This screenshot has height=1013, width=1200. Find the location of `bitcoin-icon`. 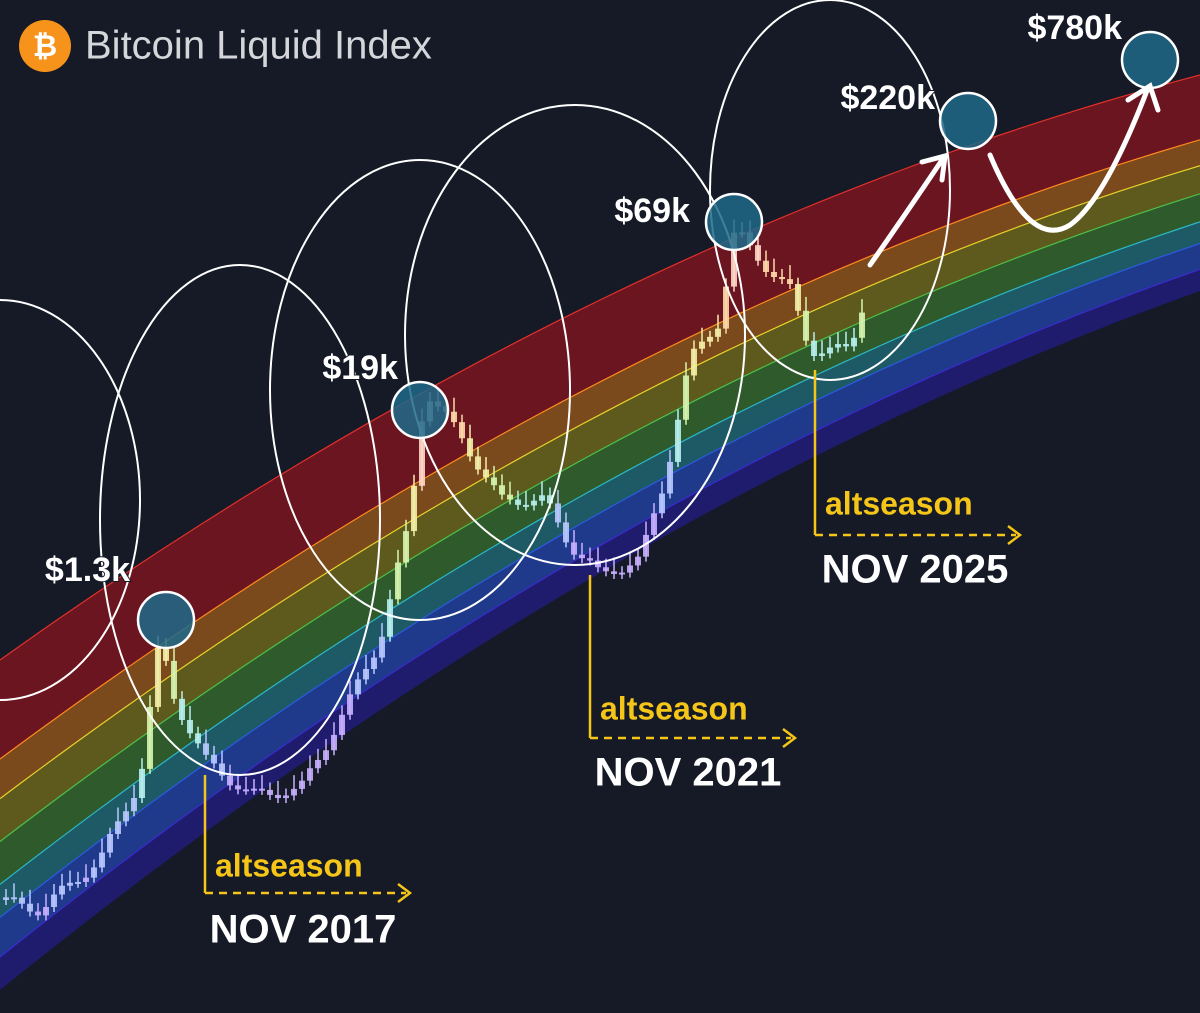

bitcoin-icon is located at coordinates (45, 46).